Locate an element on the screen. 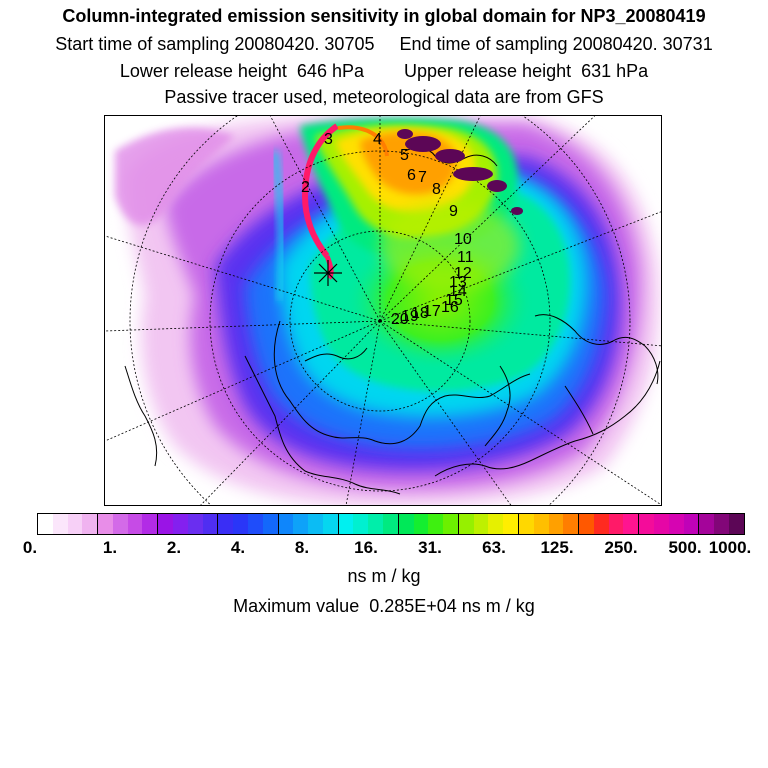 Image resolution: width=768 pixels, height=768 pixels. colorbar-tick-label: 2. is located at coordinates (174, 547).